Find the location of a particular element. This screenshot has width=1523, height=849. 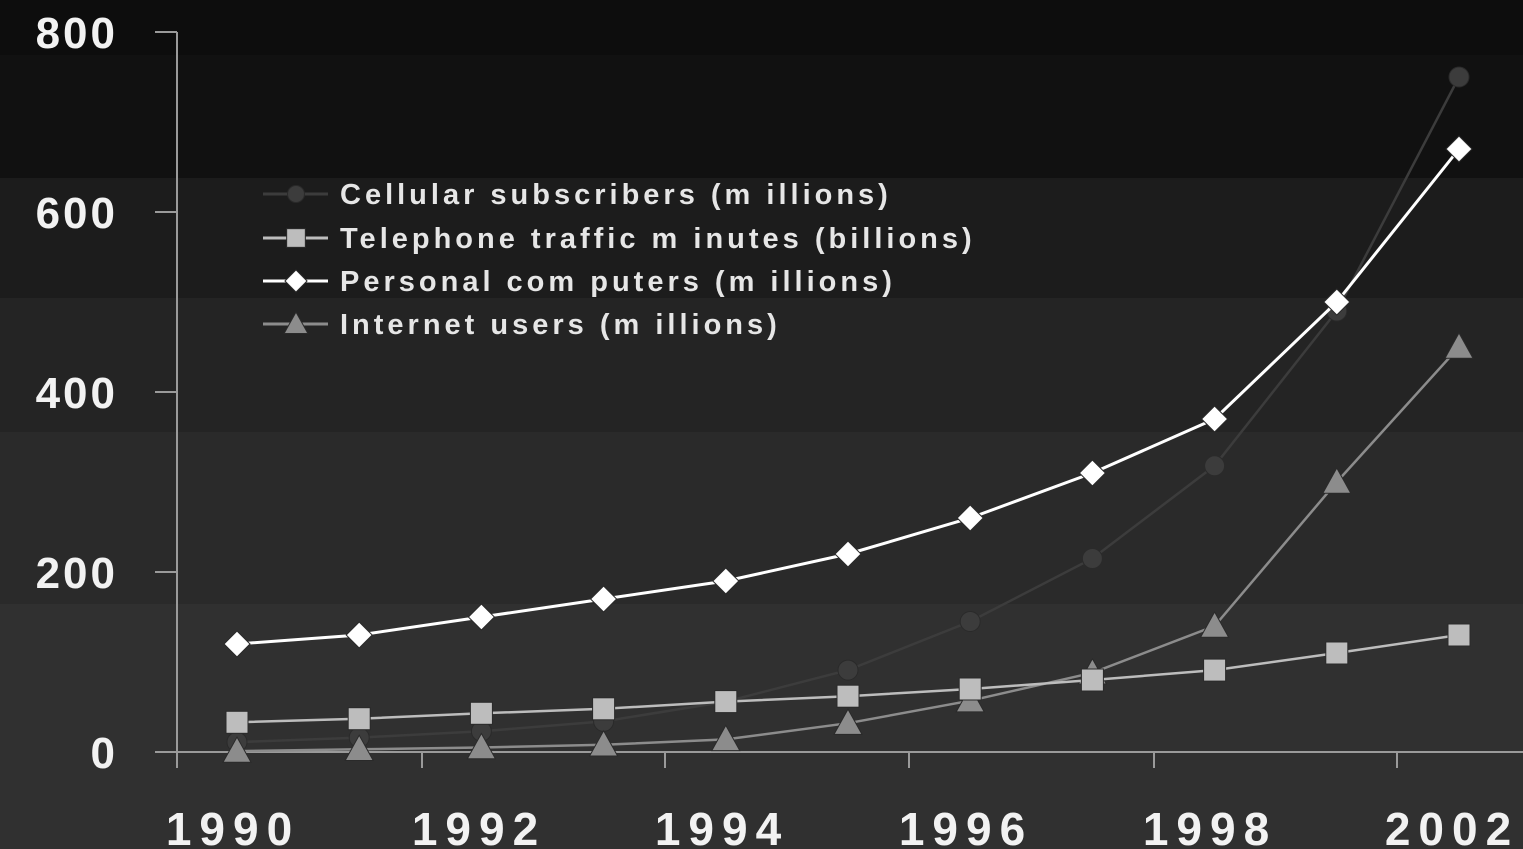

x-tick-label: 1998 is located at coordinates (1210, 826).